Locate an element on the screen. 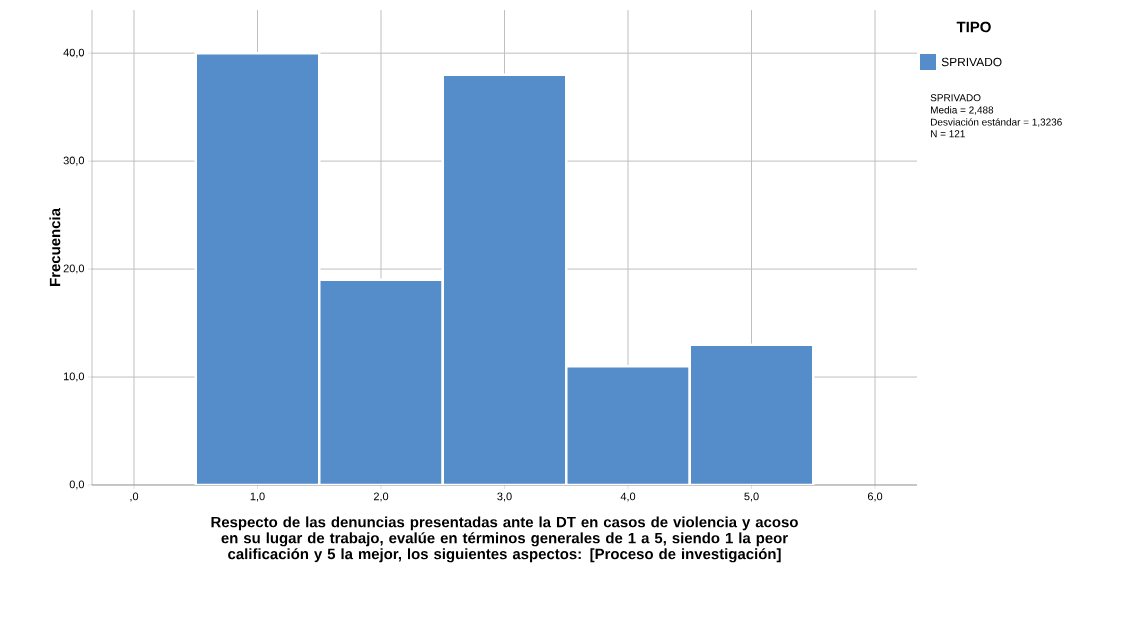 This screenshot has height=627, width=1145. x-tick-label: 6,0 is located at coordinates (875, 497).